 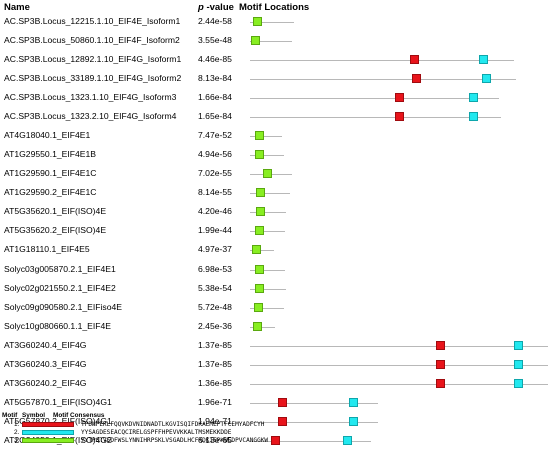 What do you see at coordinates (10, 415) in the screenshot?
I see `legend-motif-header: Motif` at bounding box center [10, 415].